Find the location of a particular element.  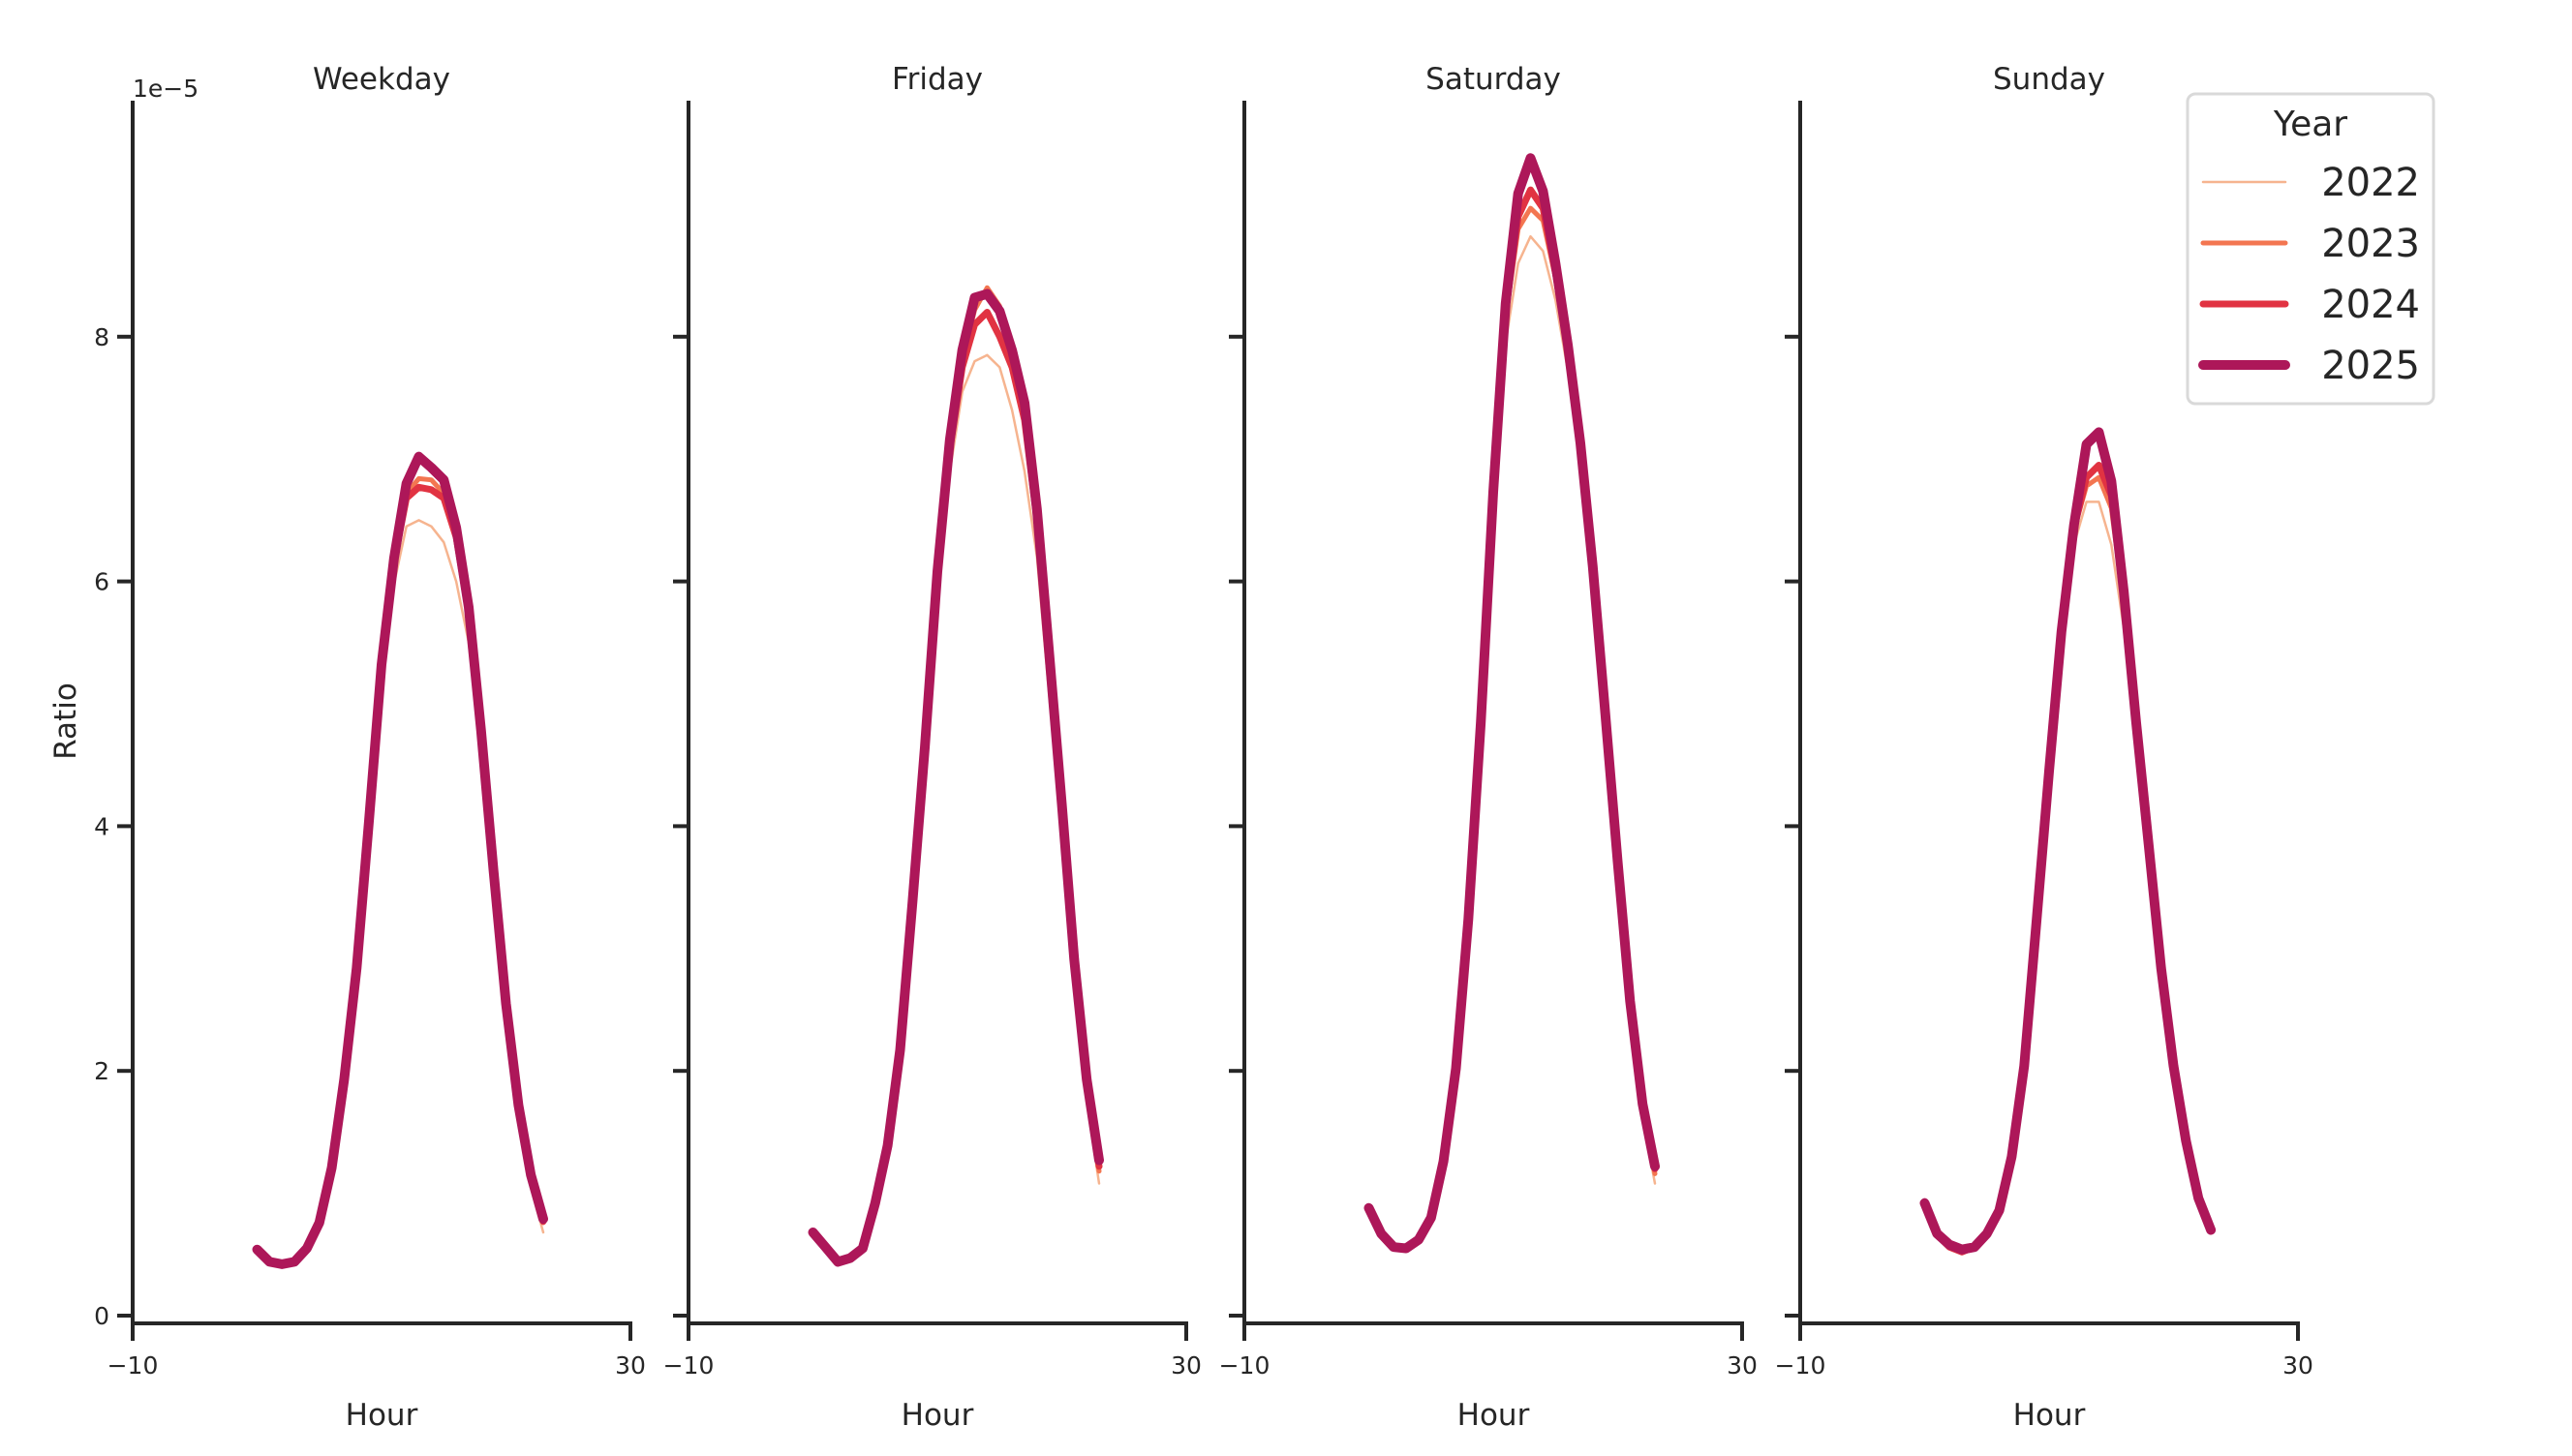

panel-title: Weekday is located at coordinates (381, 79).